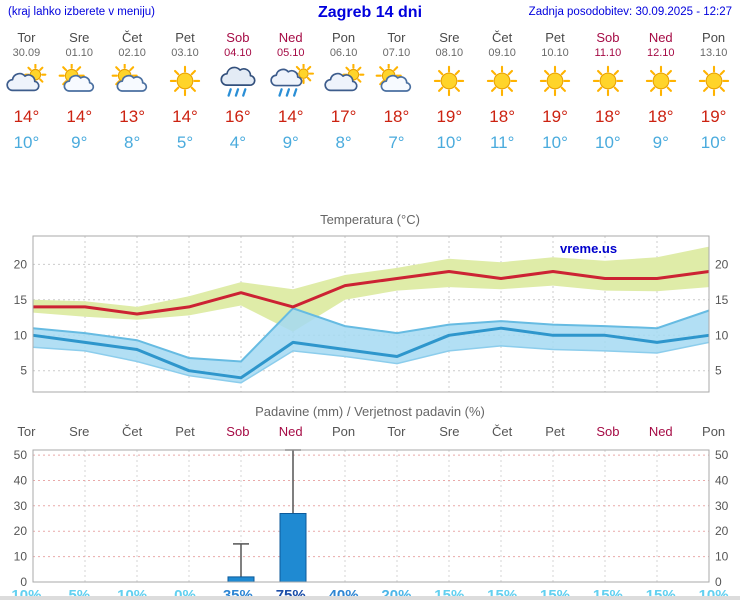 Image resolution: width=740 pixels, height=604 pixels. I want to click on footer-strip, so click(370, 598).